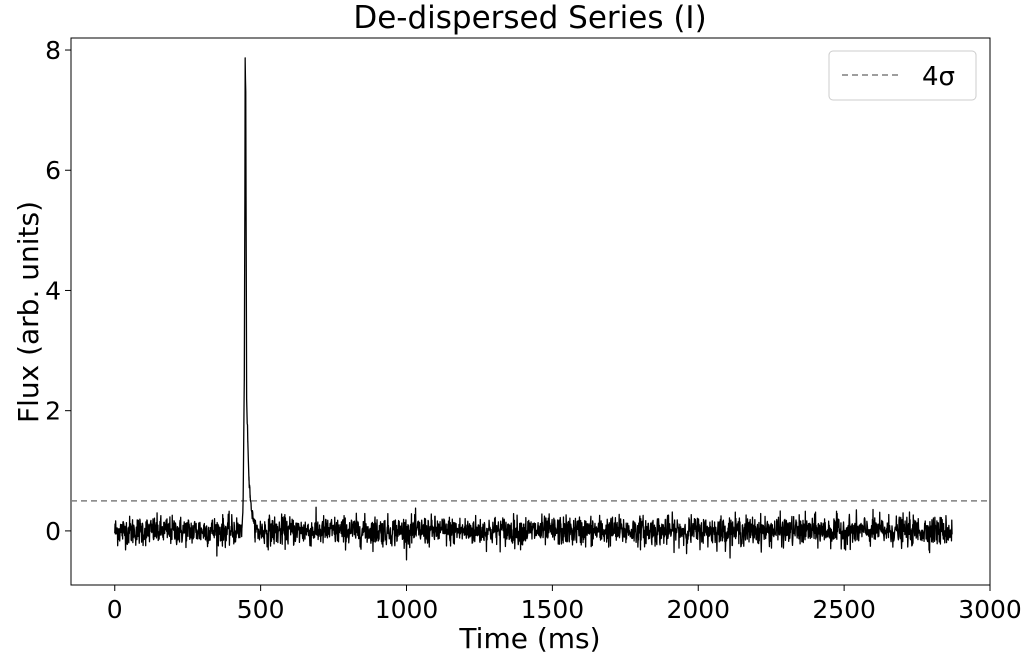 Image resolution: width=1024 pixels, height=663 pixels. What do you see at coordinates (53, 290) in the screenshot?
I see `y-tick-label: 4` at bounding box center [53, 290].